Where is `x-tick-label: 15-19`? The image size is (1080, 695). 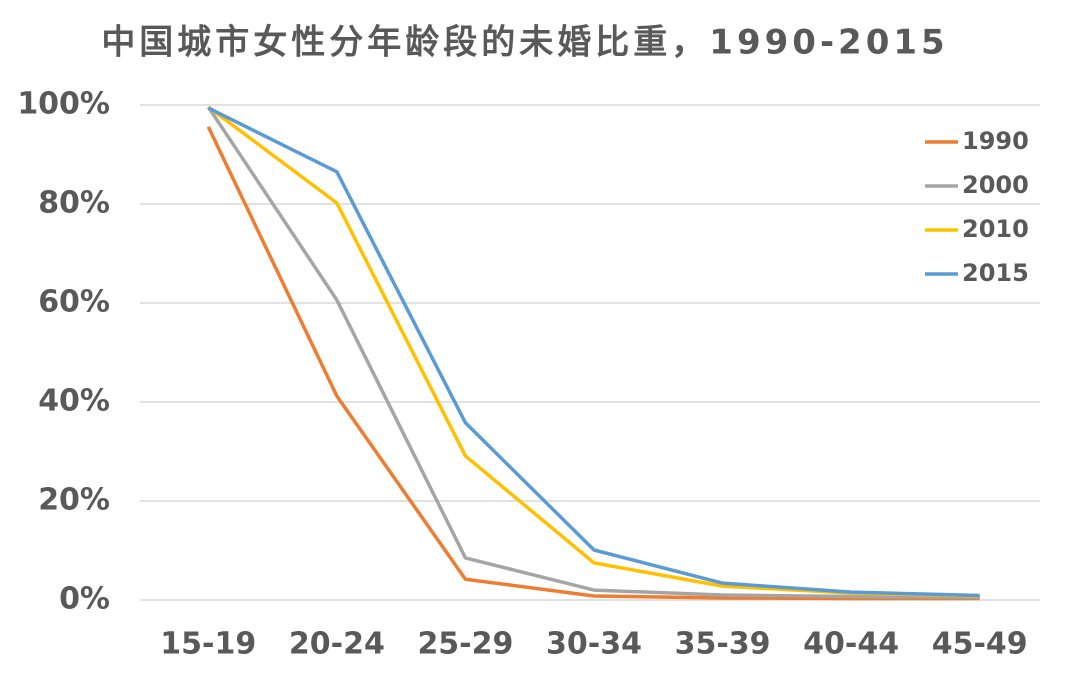
x-tick-label: 15-19 is located at coordinates (208, 644).